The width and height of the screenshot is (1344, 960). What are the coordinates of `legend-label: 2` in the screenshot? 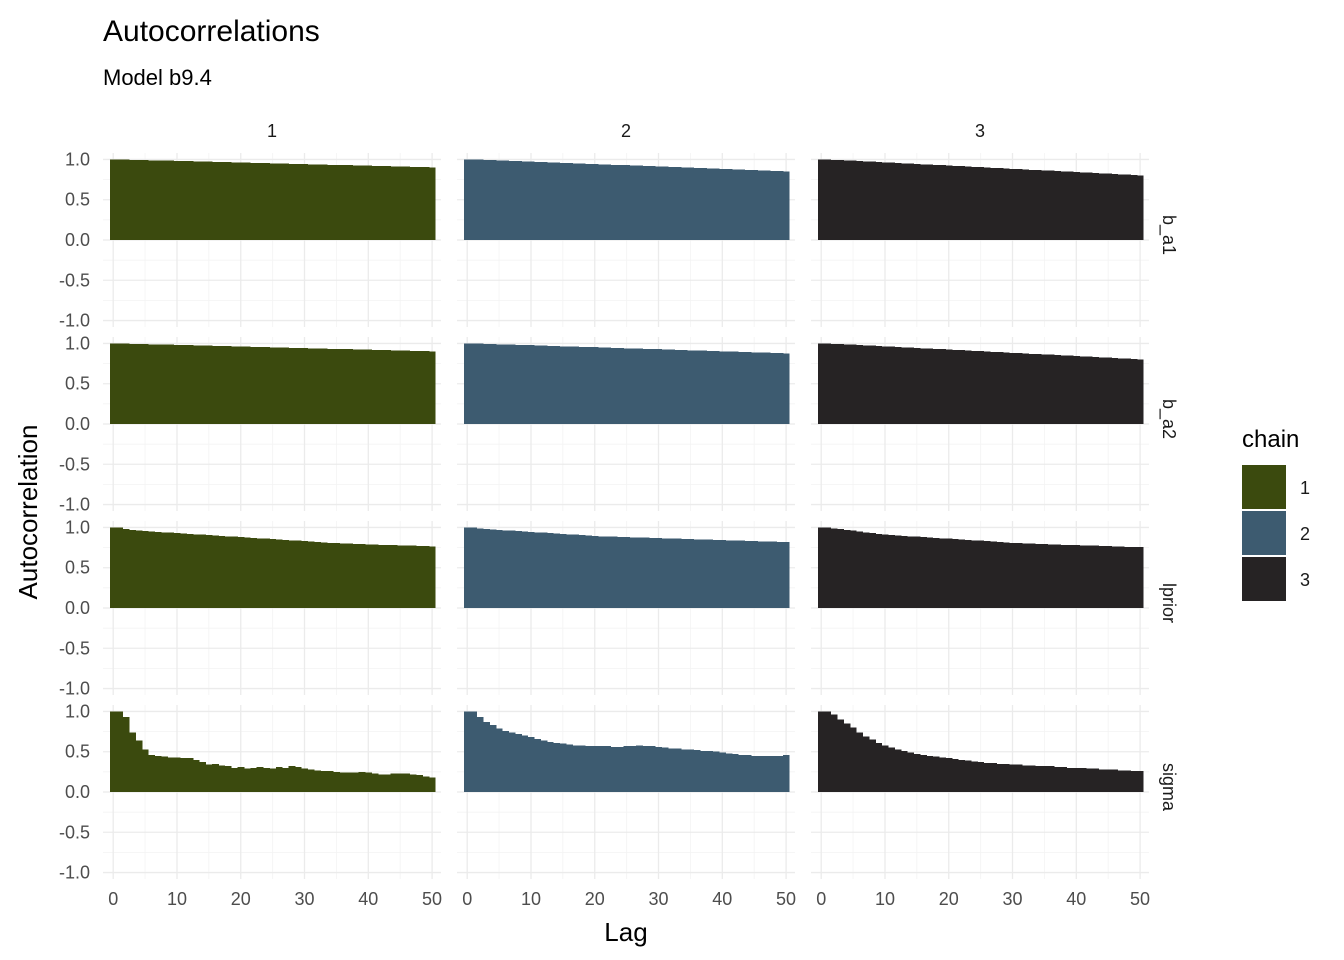 It's located at (1305, 534).